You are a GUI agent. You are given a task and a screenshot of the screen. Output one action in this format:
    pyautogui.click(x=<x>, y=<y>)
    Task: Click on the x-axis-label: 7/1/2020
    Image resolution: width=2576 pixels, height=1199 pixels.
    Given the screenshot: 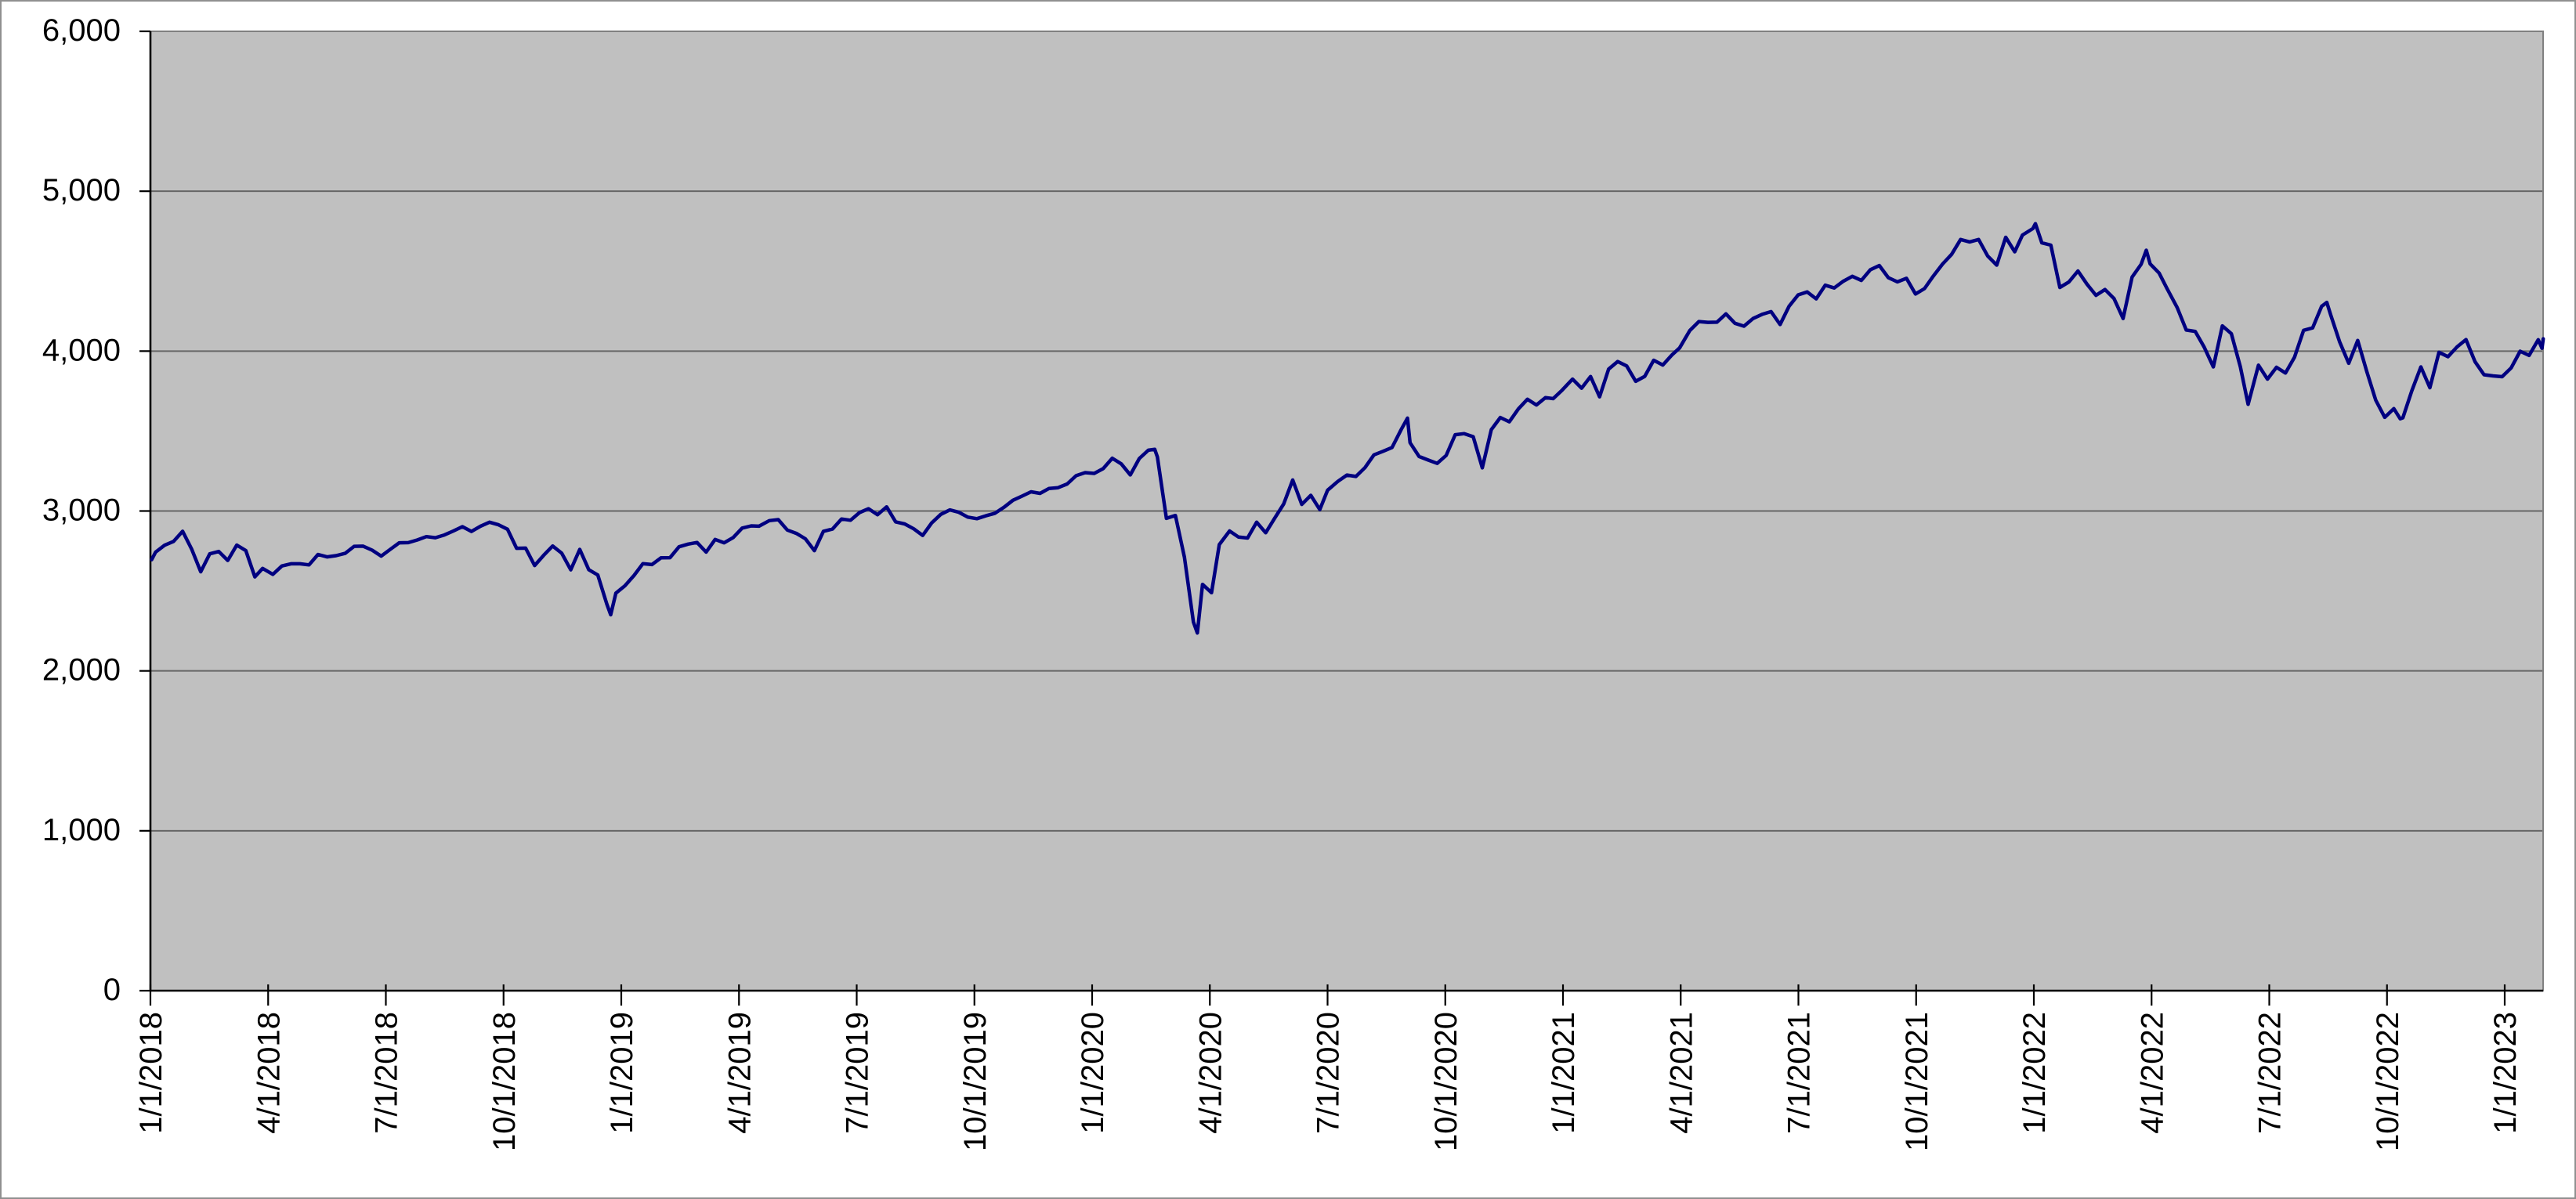 What is the action you would take?
    pyautogui.click(x=1329, y=1073)
    